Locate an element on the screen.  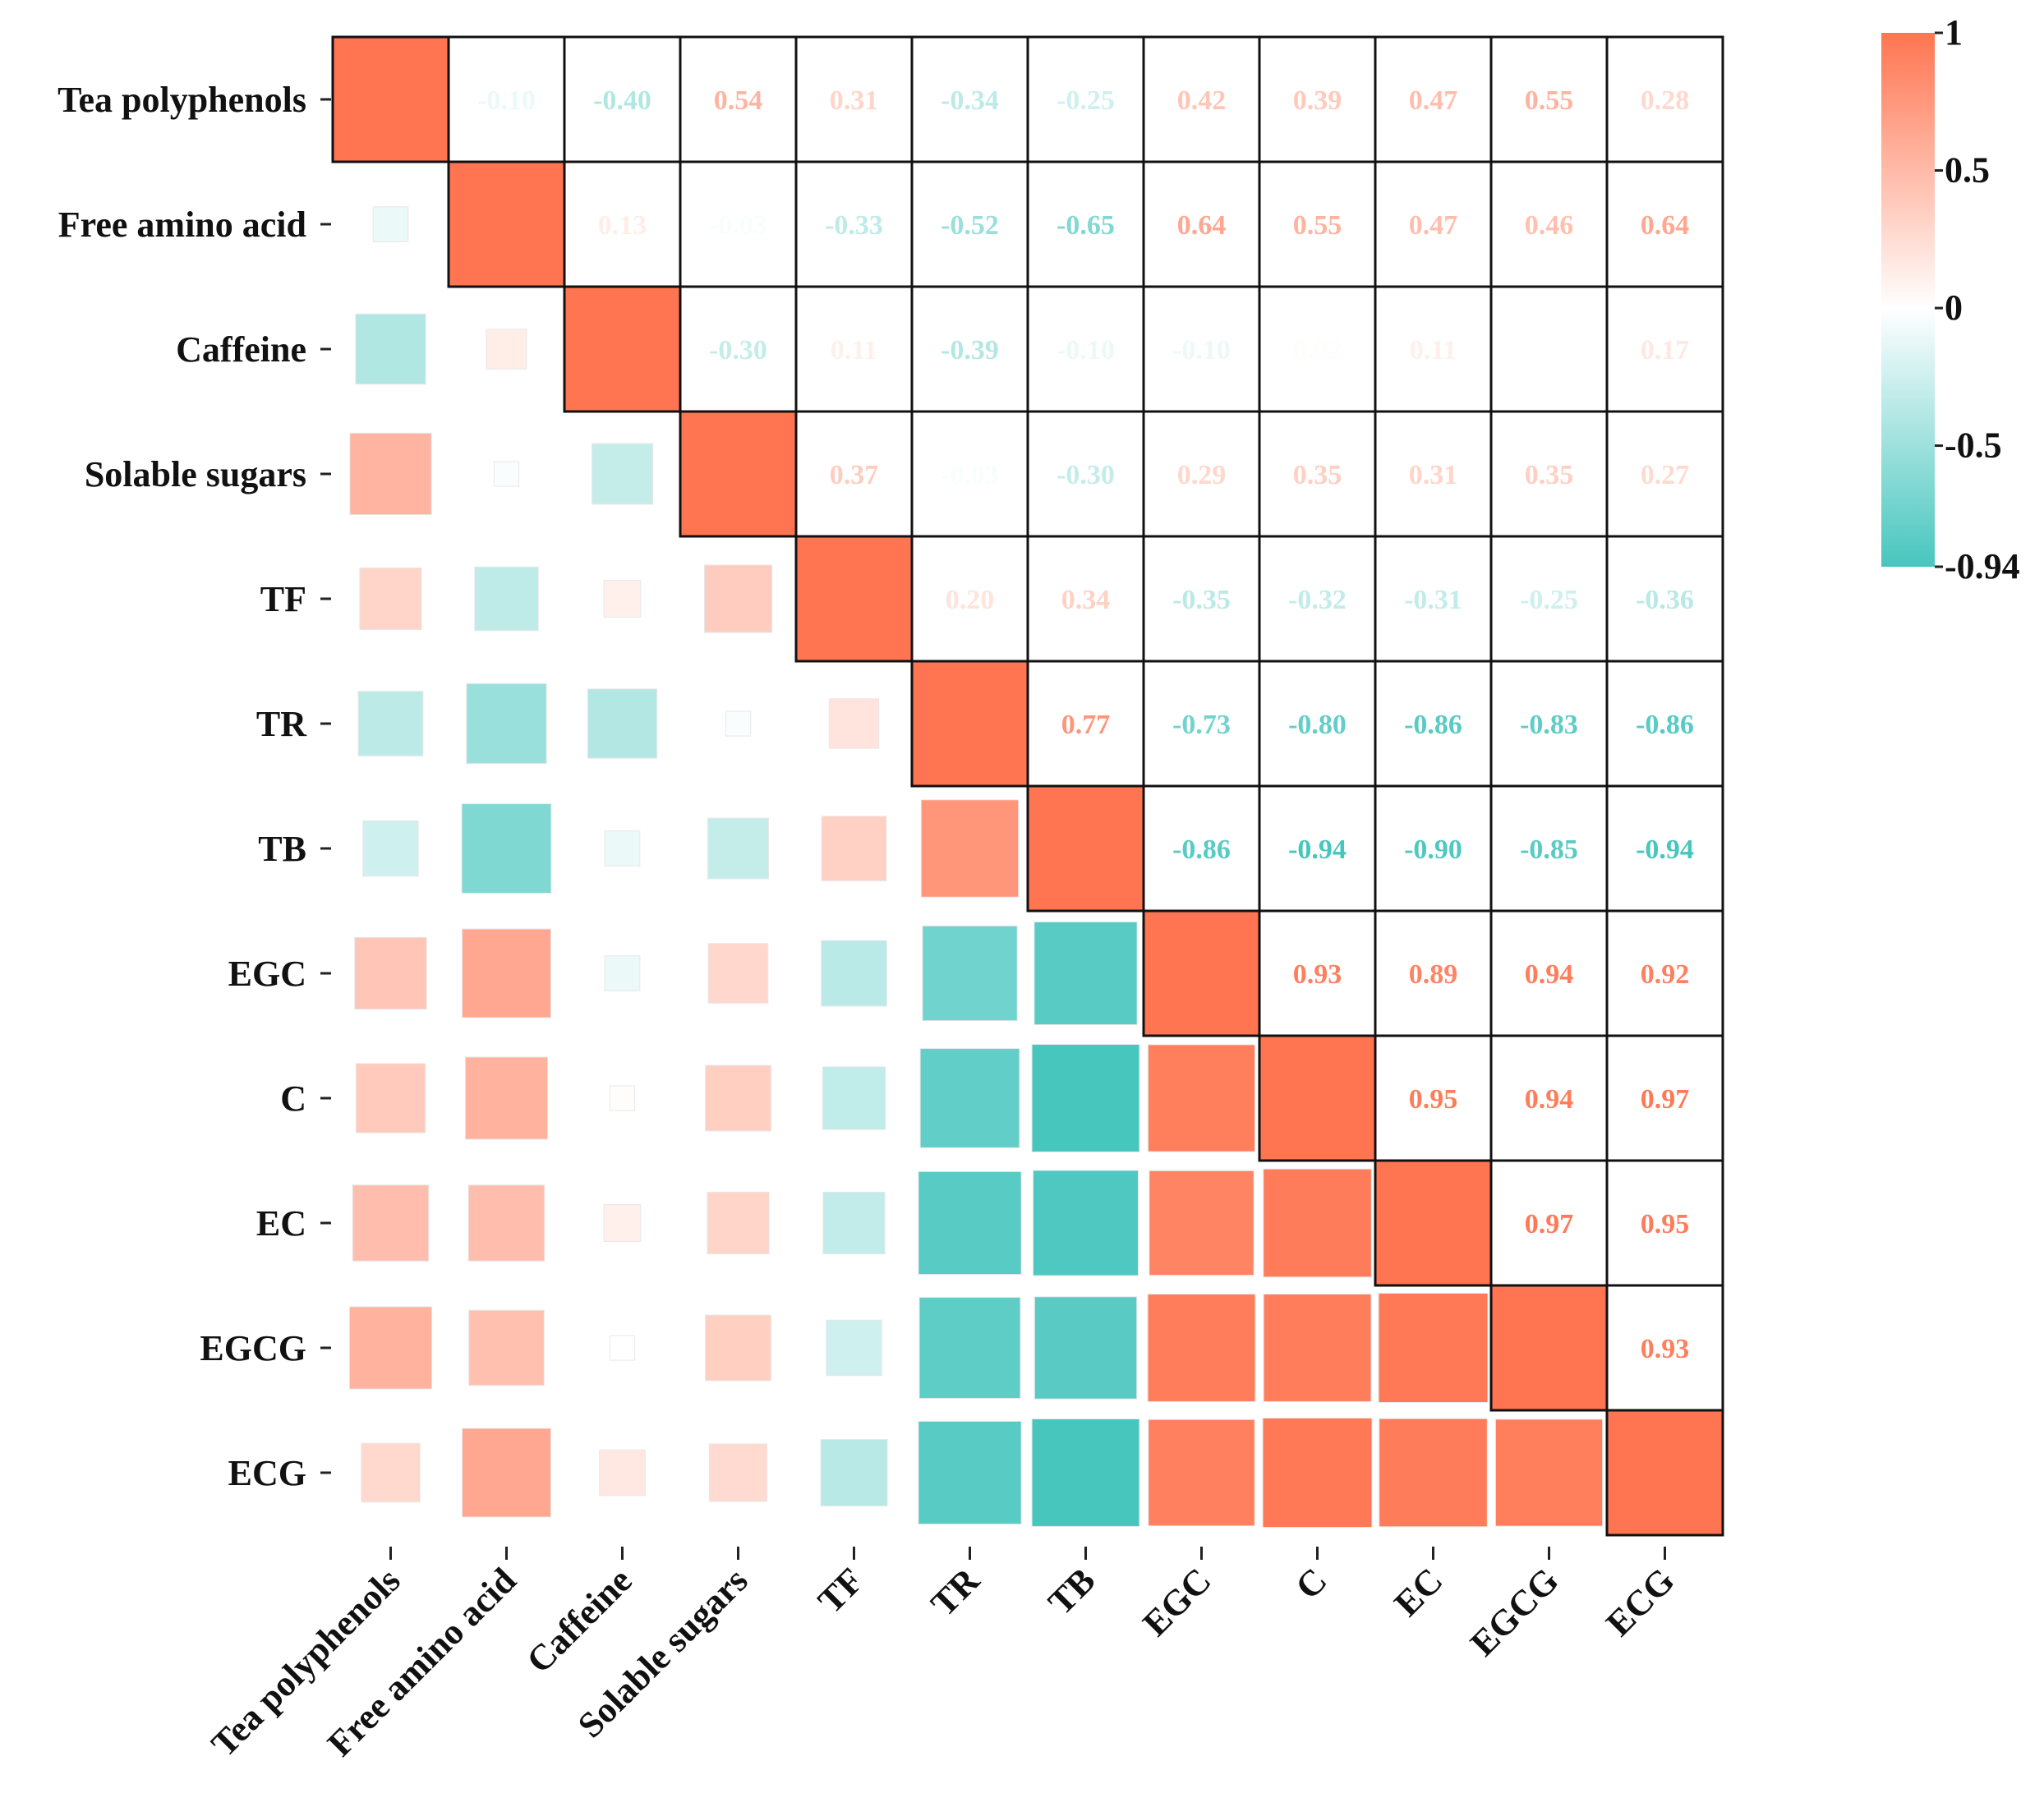
cell-value-caffeine-vs-solable-sugars: -0.30 is located at coordinates (738, 350).